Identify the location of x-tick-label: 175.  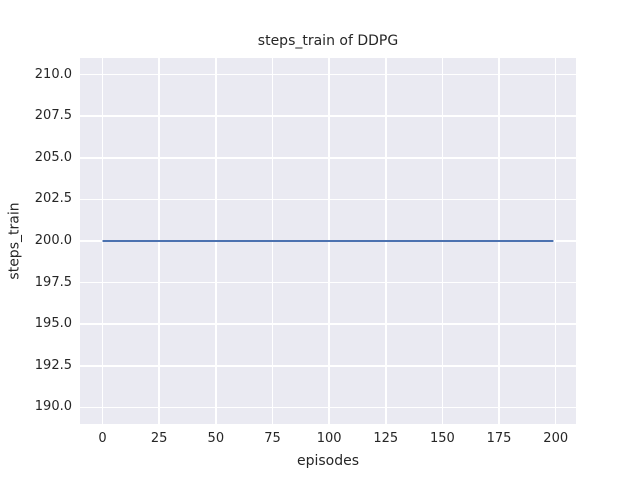
(499, 438).